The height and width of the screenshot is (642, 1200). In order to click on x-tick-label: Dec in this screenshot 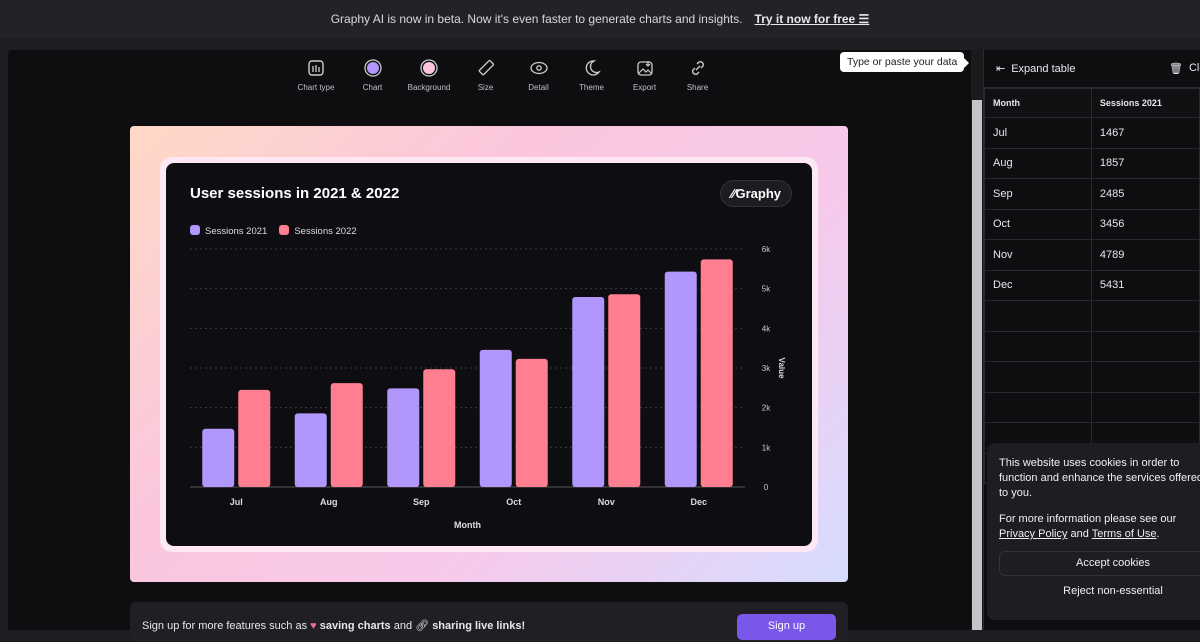, I will do `click(698, 502)`.